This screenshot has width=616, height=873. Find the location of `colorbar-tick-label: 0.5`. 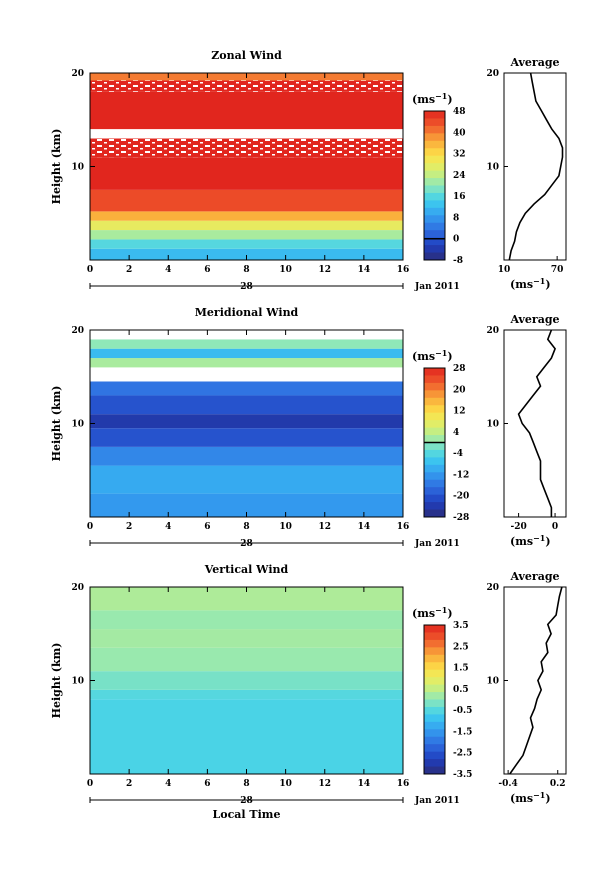

colorbar-tick-label: 0.5 is located at coordinates (461, 690).